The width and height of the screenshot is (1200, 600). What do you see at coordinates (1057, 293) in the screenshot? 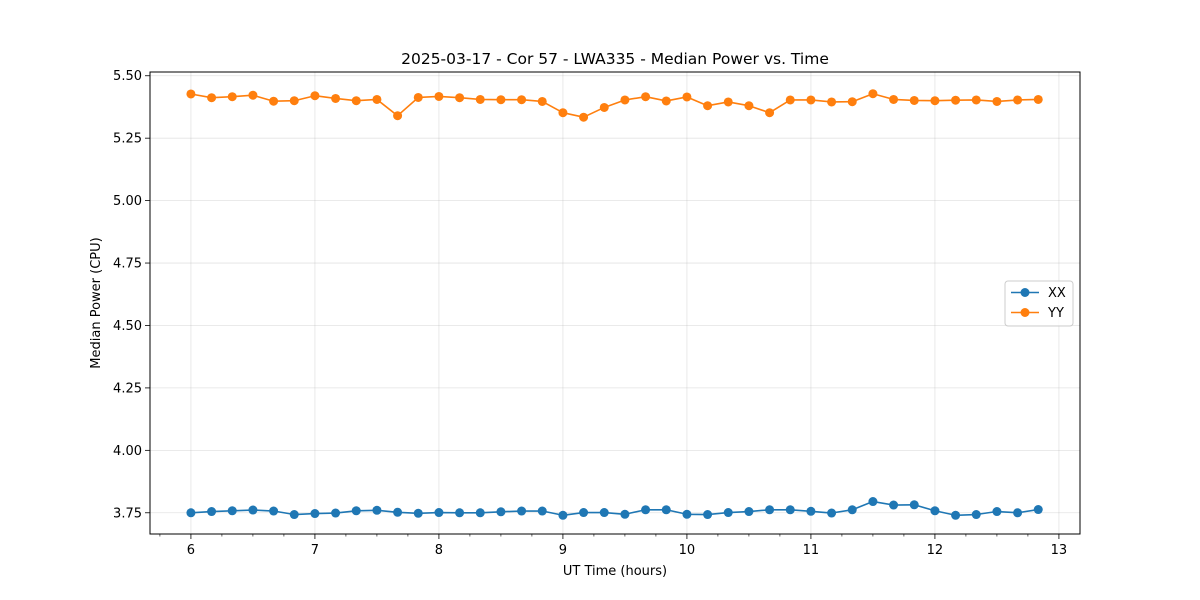
I see `legend-label-xx: XX` at bounding box center [1057, 293].